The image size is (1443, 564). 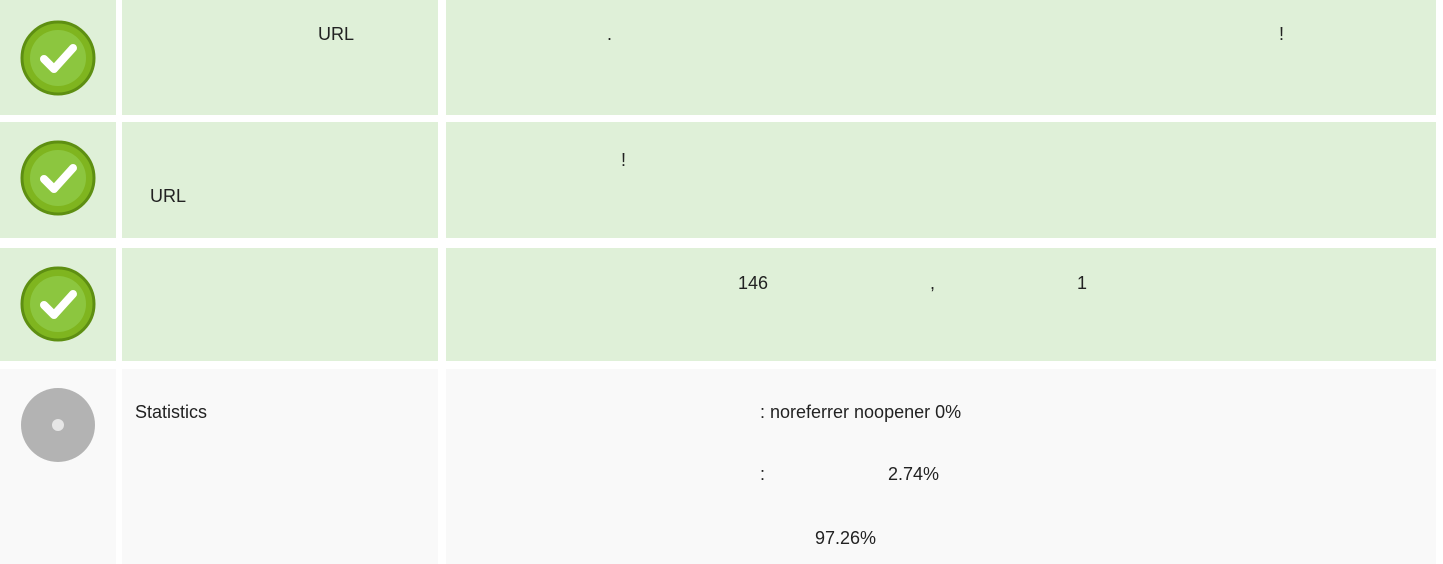 I want to click on neutral-icon, so click(x=58, y=425).